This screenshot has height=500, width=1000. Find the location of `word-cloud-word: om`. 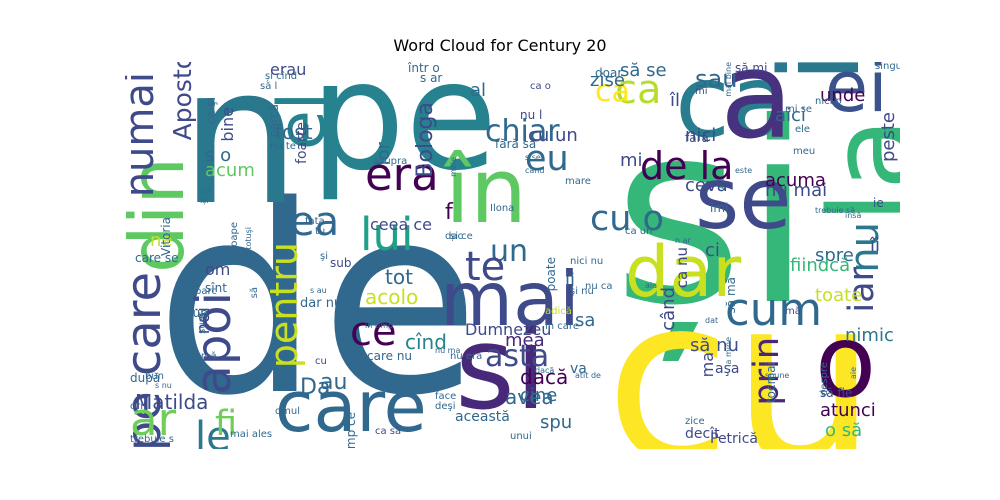

word-cloud-word: om is located at coordinates (218, 269).